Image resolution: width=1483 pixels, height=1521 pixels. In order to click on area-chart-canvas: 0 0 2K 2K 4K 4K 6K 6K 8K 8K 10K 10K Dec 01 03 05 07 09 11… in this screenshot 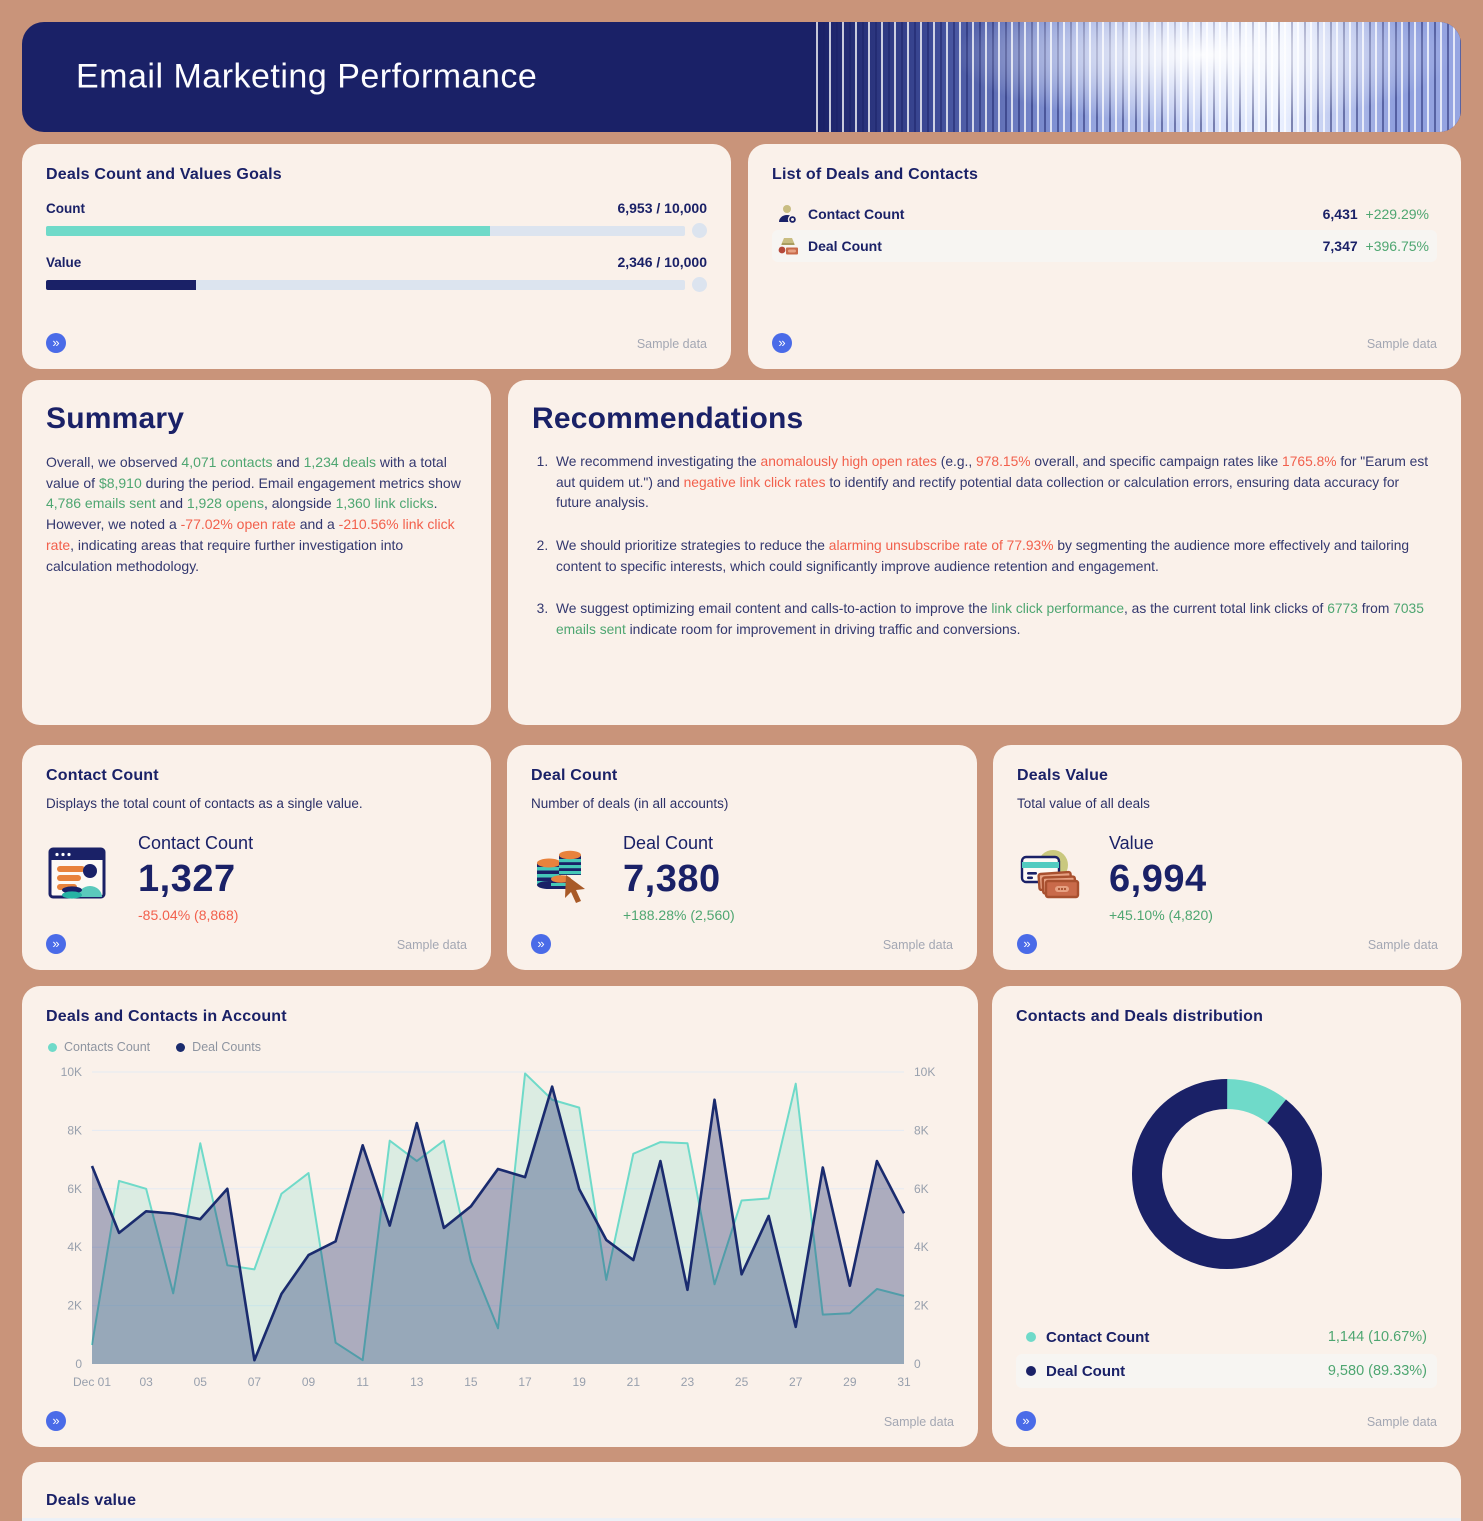, I will do `click(500, 1226)`.